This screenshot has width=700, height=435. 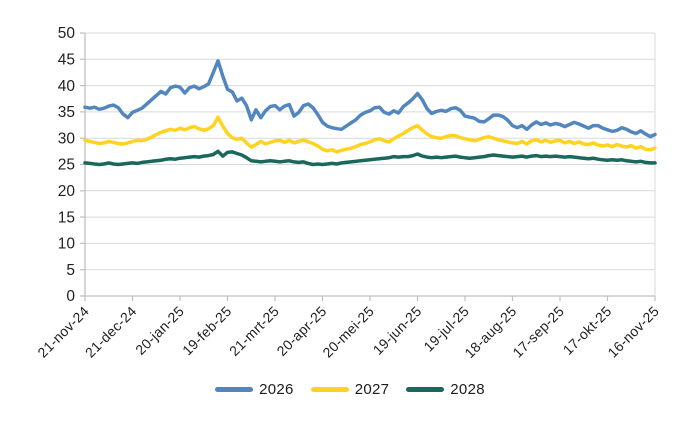 What do you see at coordinates (111, 332) in the screenshot?
I see `x-tick-label: 21-dec-24` at bounding box center [111, 332].